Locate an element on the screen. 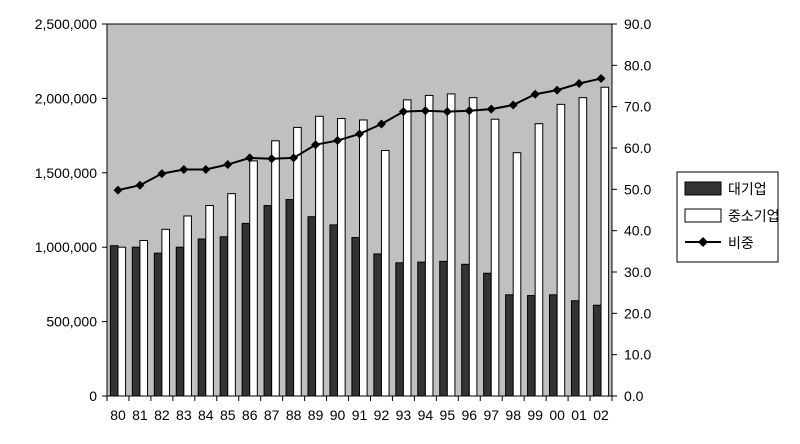  left-tick-label: 2,000,000 is located at coordinates (66, 98).